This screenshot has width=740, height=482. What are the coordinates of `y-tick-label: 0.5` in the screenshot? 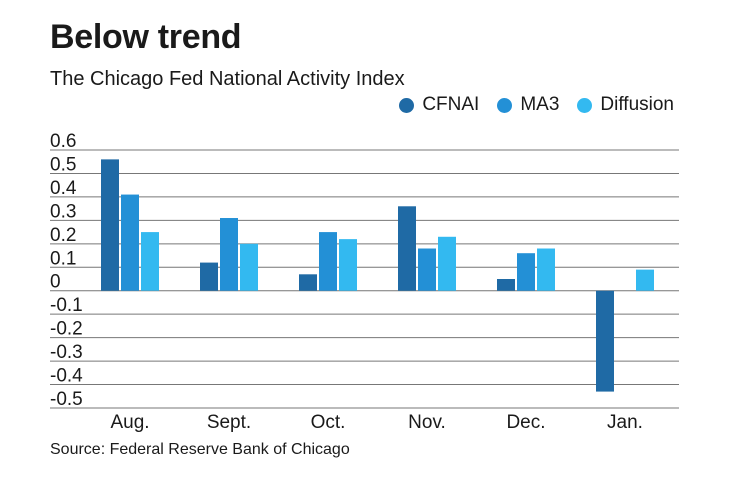 It's located at (63, 164).